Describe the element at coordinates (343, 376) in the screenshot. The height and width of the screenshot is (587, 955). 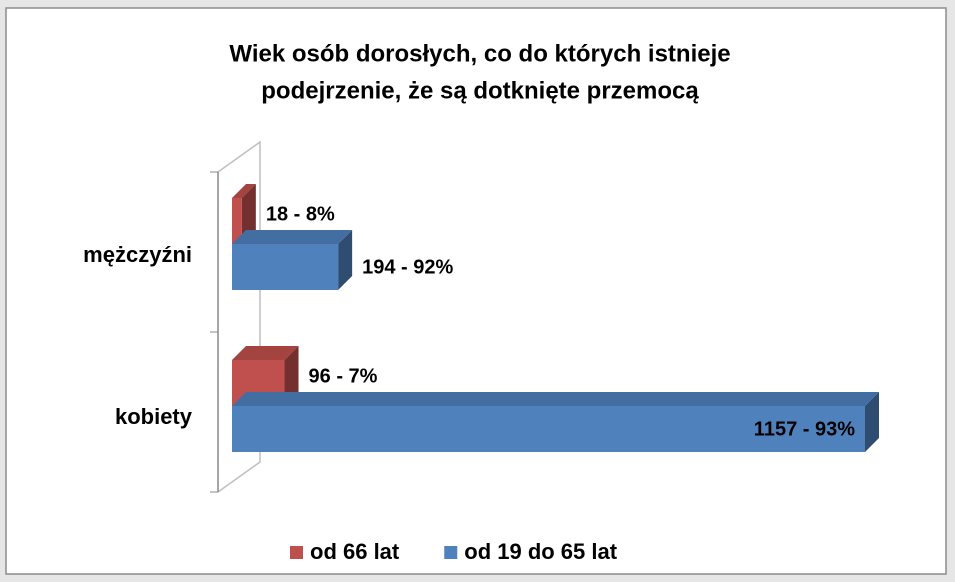
I see `data-label: 96 - 7%` at that location.